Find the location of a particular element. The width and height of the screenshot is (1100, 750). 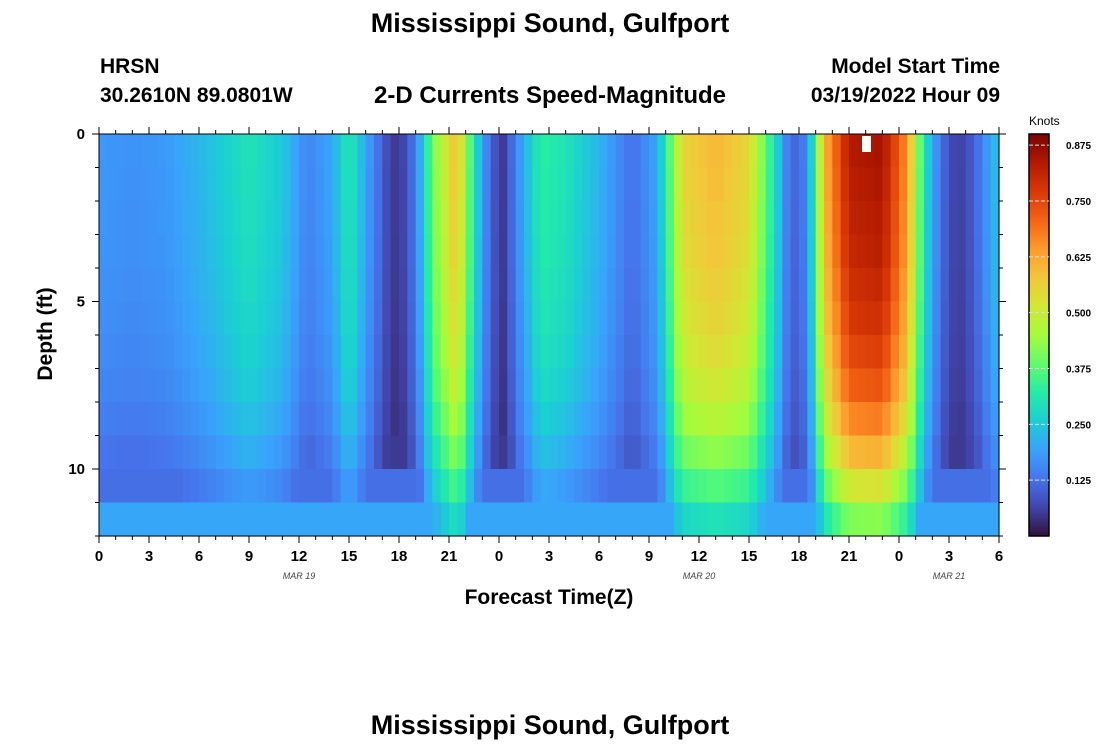

colorbar-tick-label: 0.375 is located at coordinates (1078, 370).